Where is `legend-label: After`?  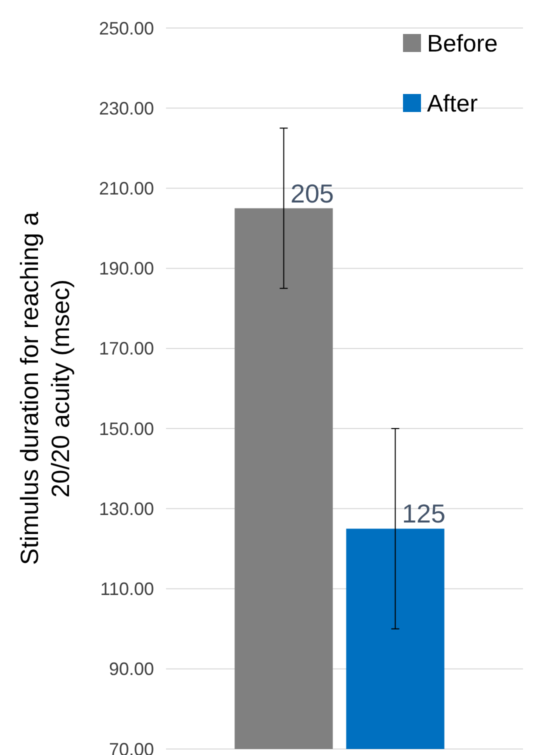 legend-label: After is located at coordinates (452, 104).